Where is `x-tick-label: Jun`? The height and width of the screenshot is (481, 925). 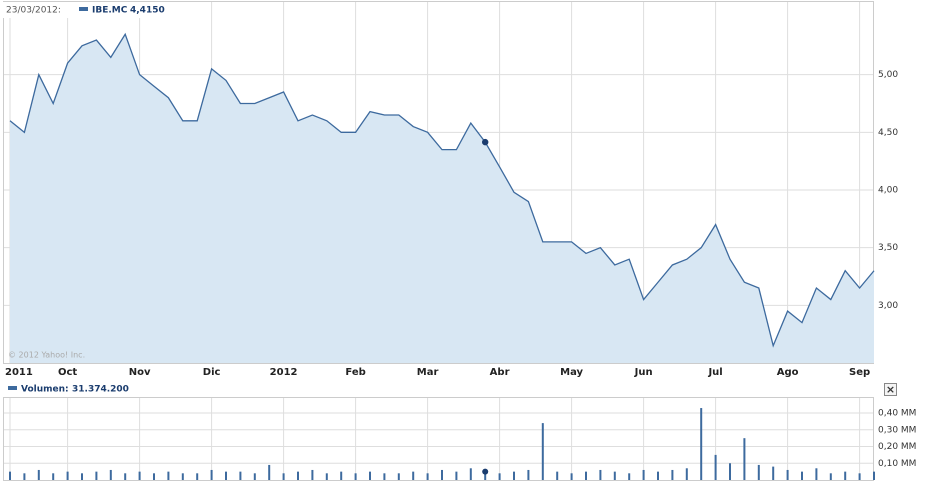
x-tick-label: Jun is located at coordinates (643, 372).